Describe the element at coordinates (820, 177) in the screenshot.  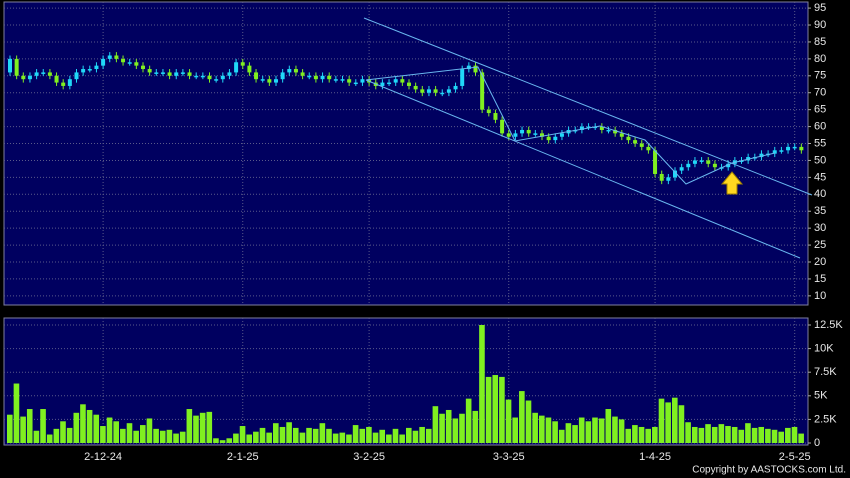
I see `y-tick-label: 45` at that location.